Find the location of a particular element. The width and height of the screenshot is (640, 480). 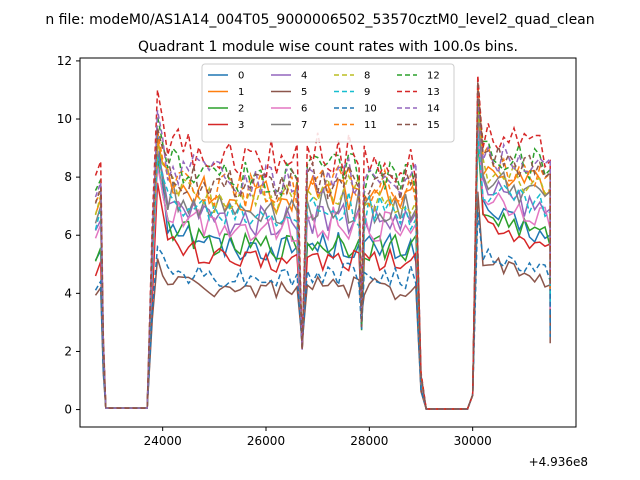

legend-label: 10 is located at coordinates (370, 109).